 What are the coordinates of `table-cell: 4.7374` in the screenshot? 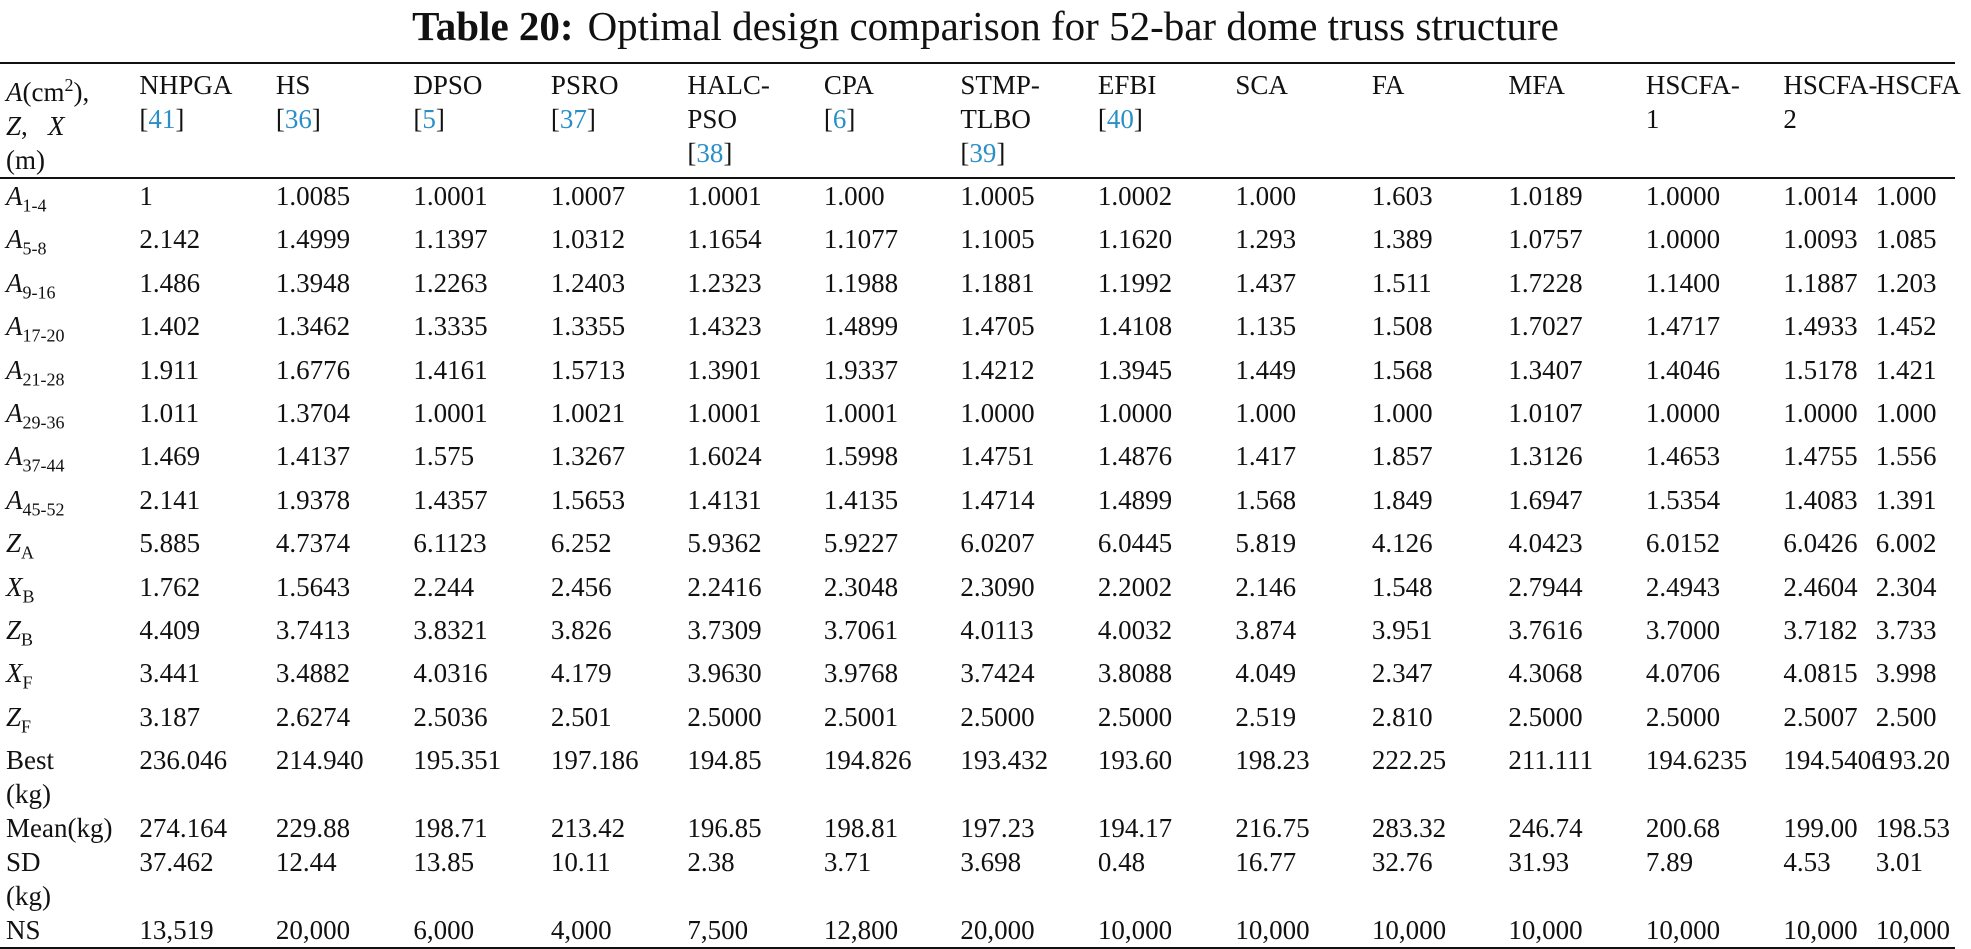 It's located at (313, 543).